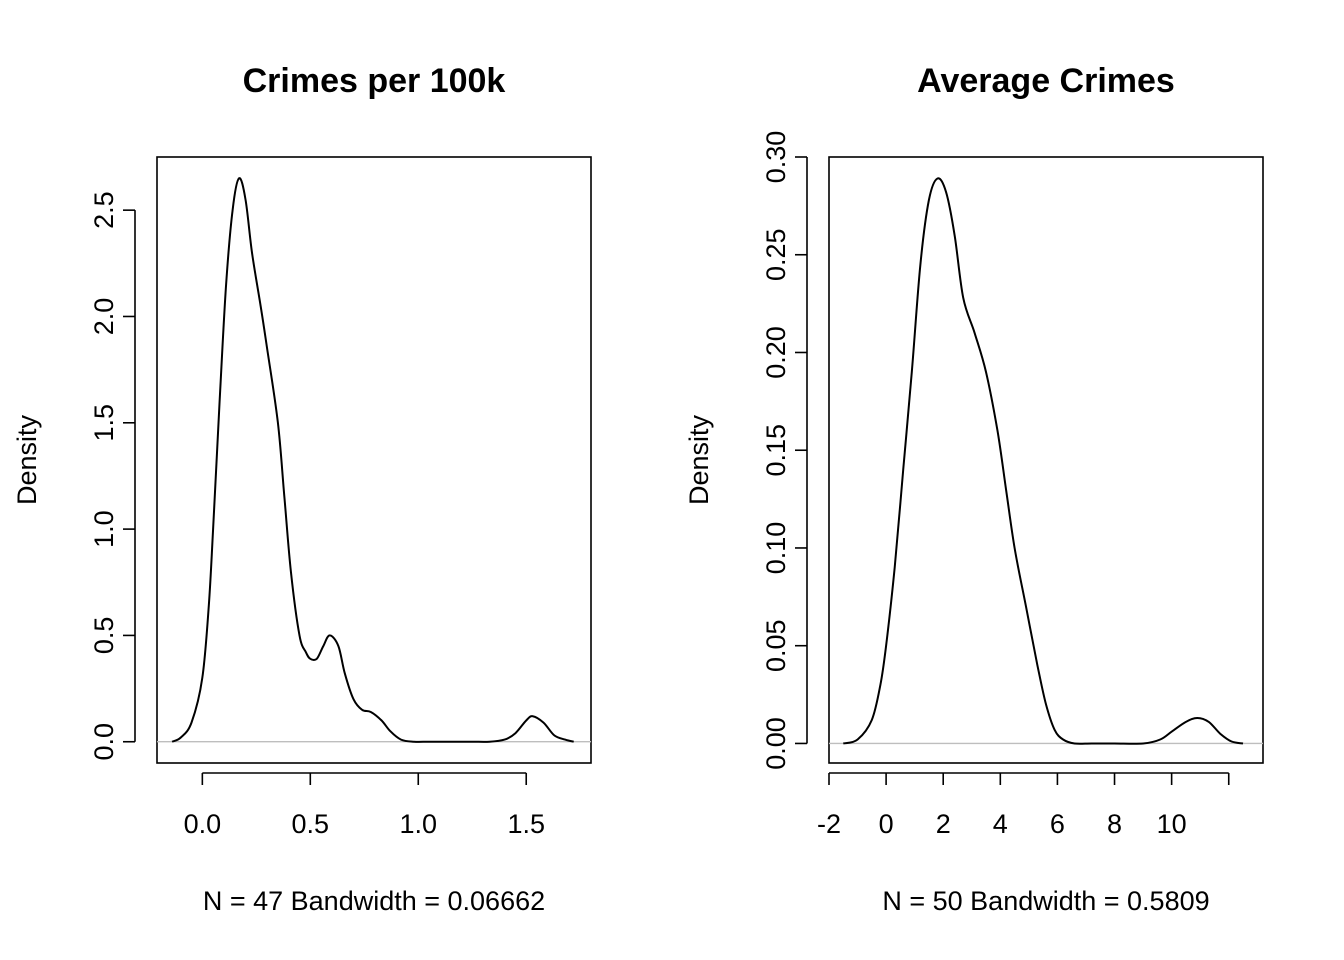 The image size is (1344, 960). Describe the element at coordinates (943, 824) in the screenshot. I see `x-tick-label: 2` at that location.